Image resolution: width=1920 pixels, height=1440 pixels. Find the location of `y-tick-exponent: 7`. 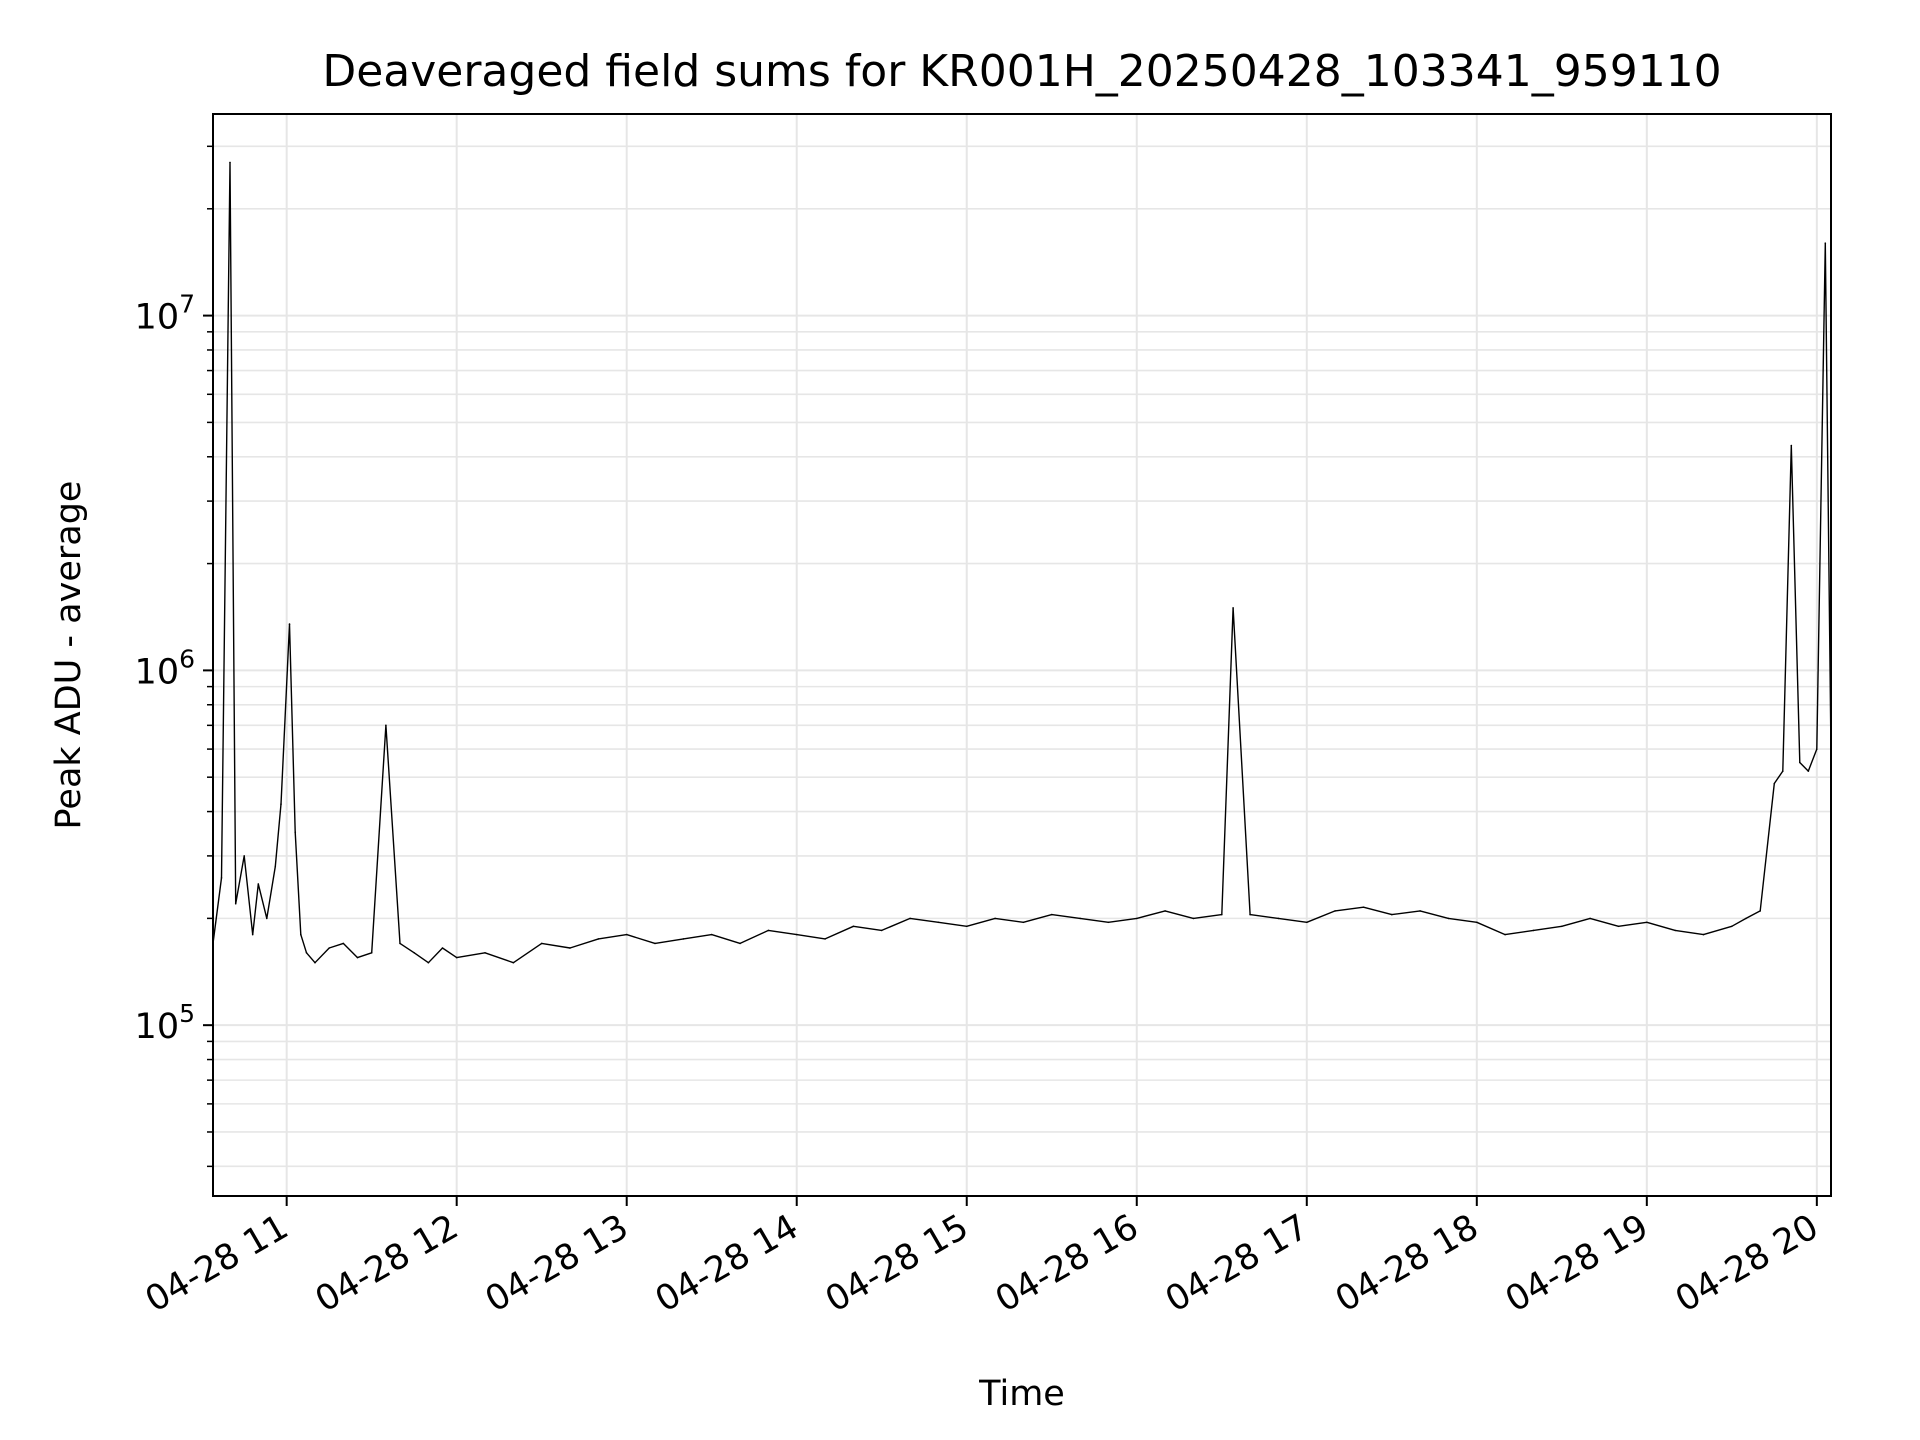

y-tick-exponent: 7 is located at coordinates (187, 304).